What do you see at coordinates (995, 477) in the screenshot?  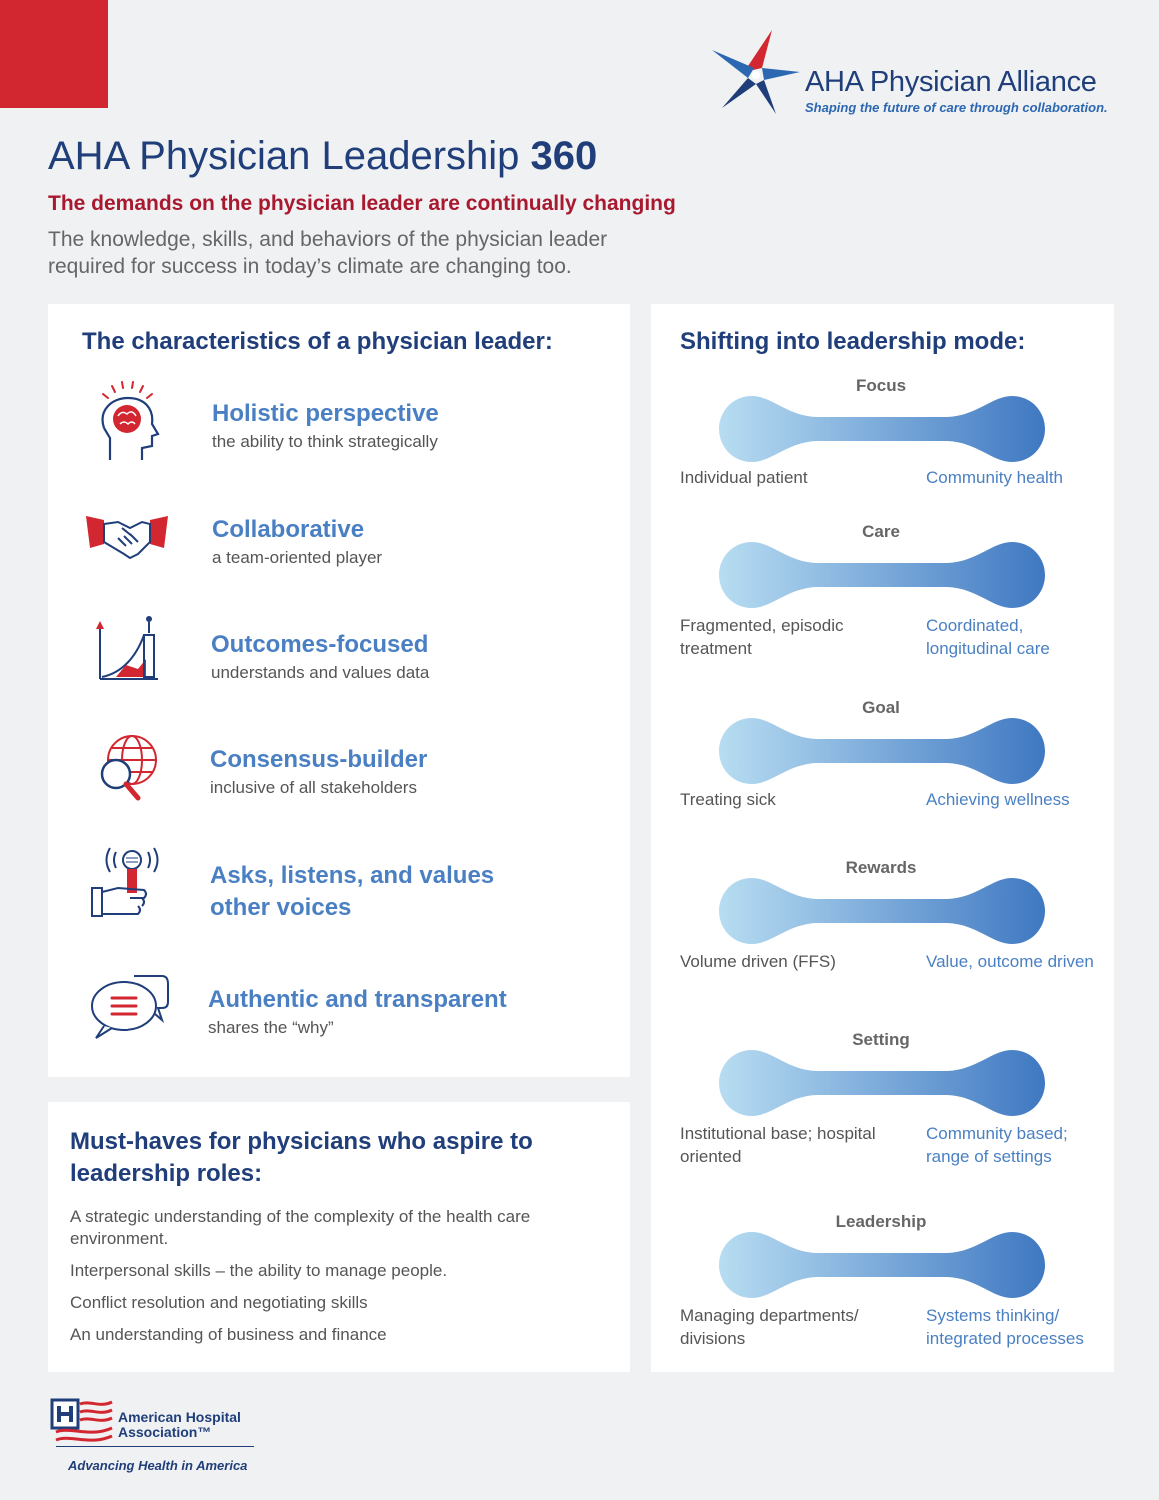 I see `shift-to: Community health` at bounding box center [995, 477].